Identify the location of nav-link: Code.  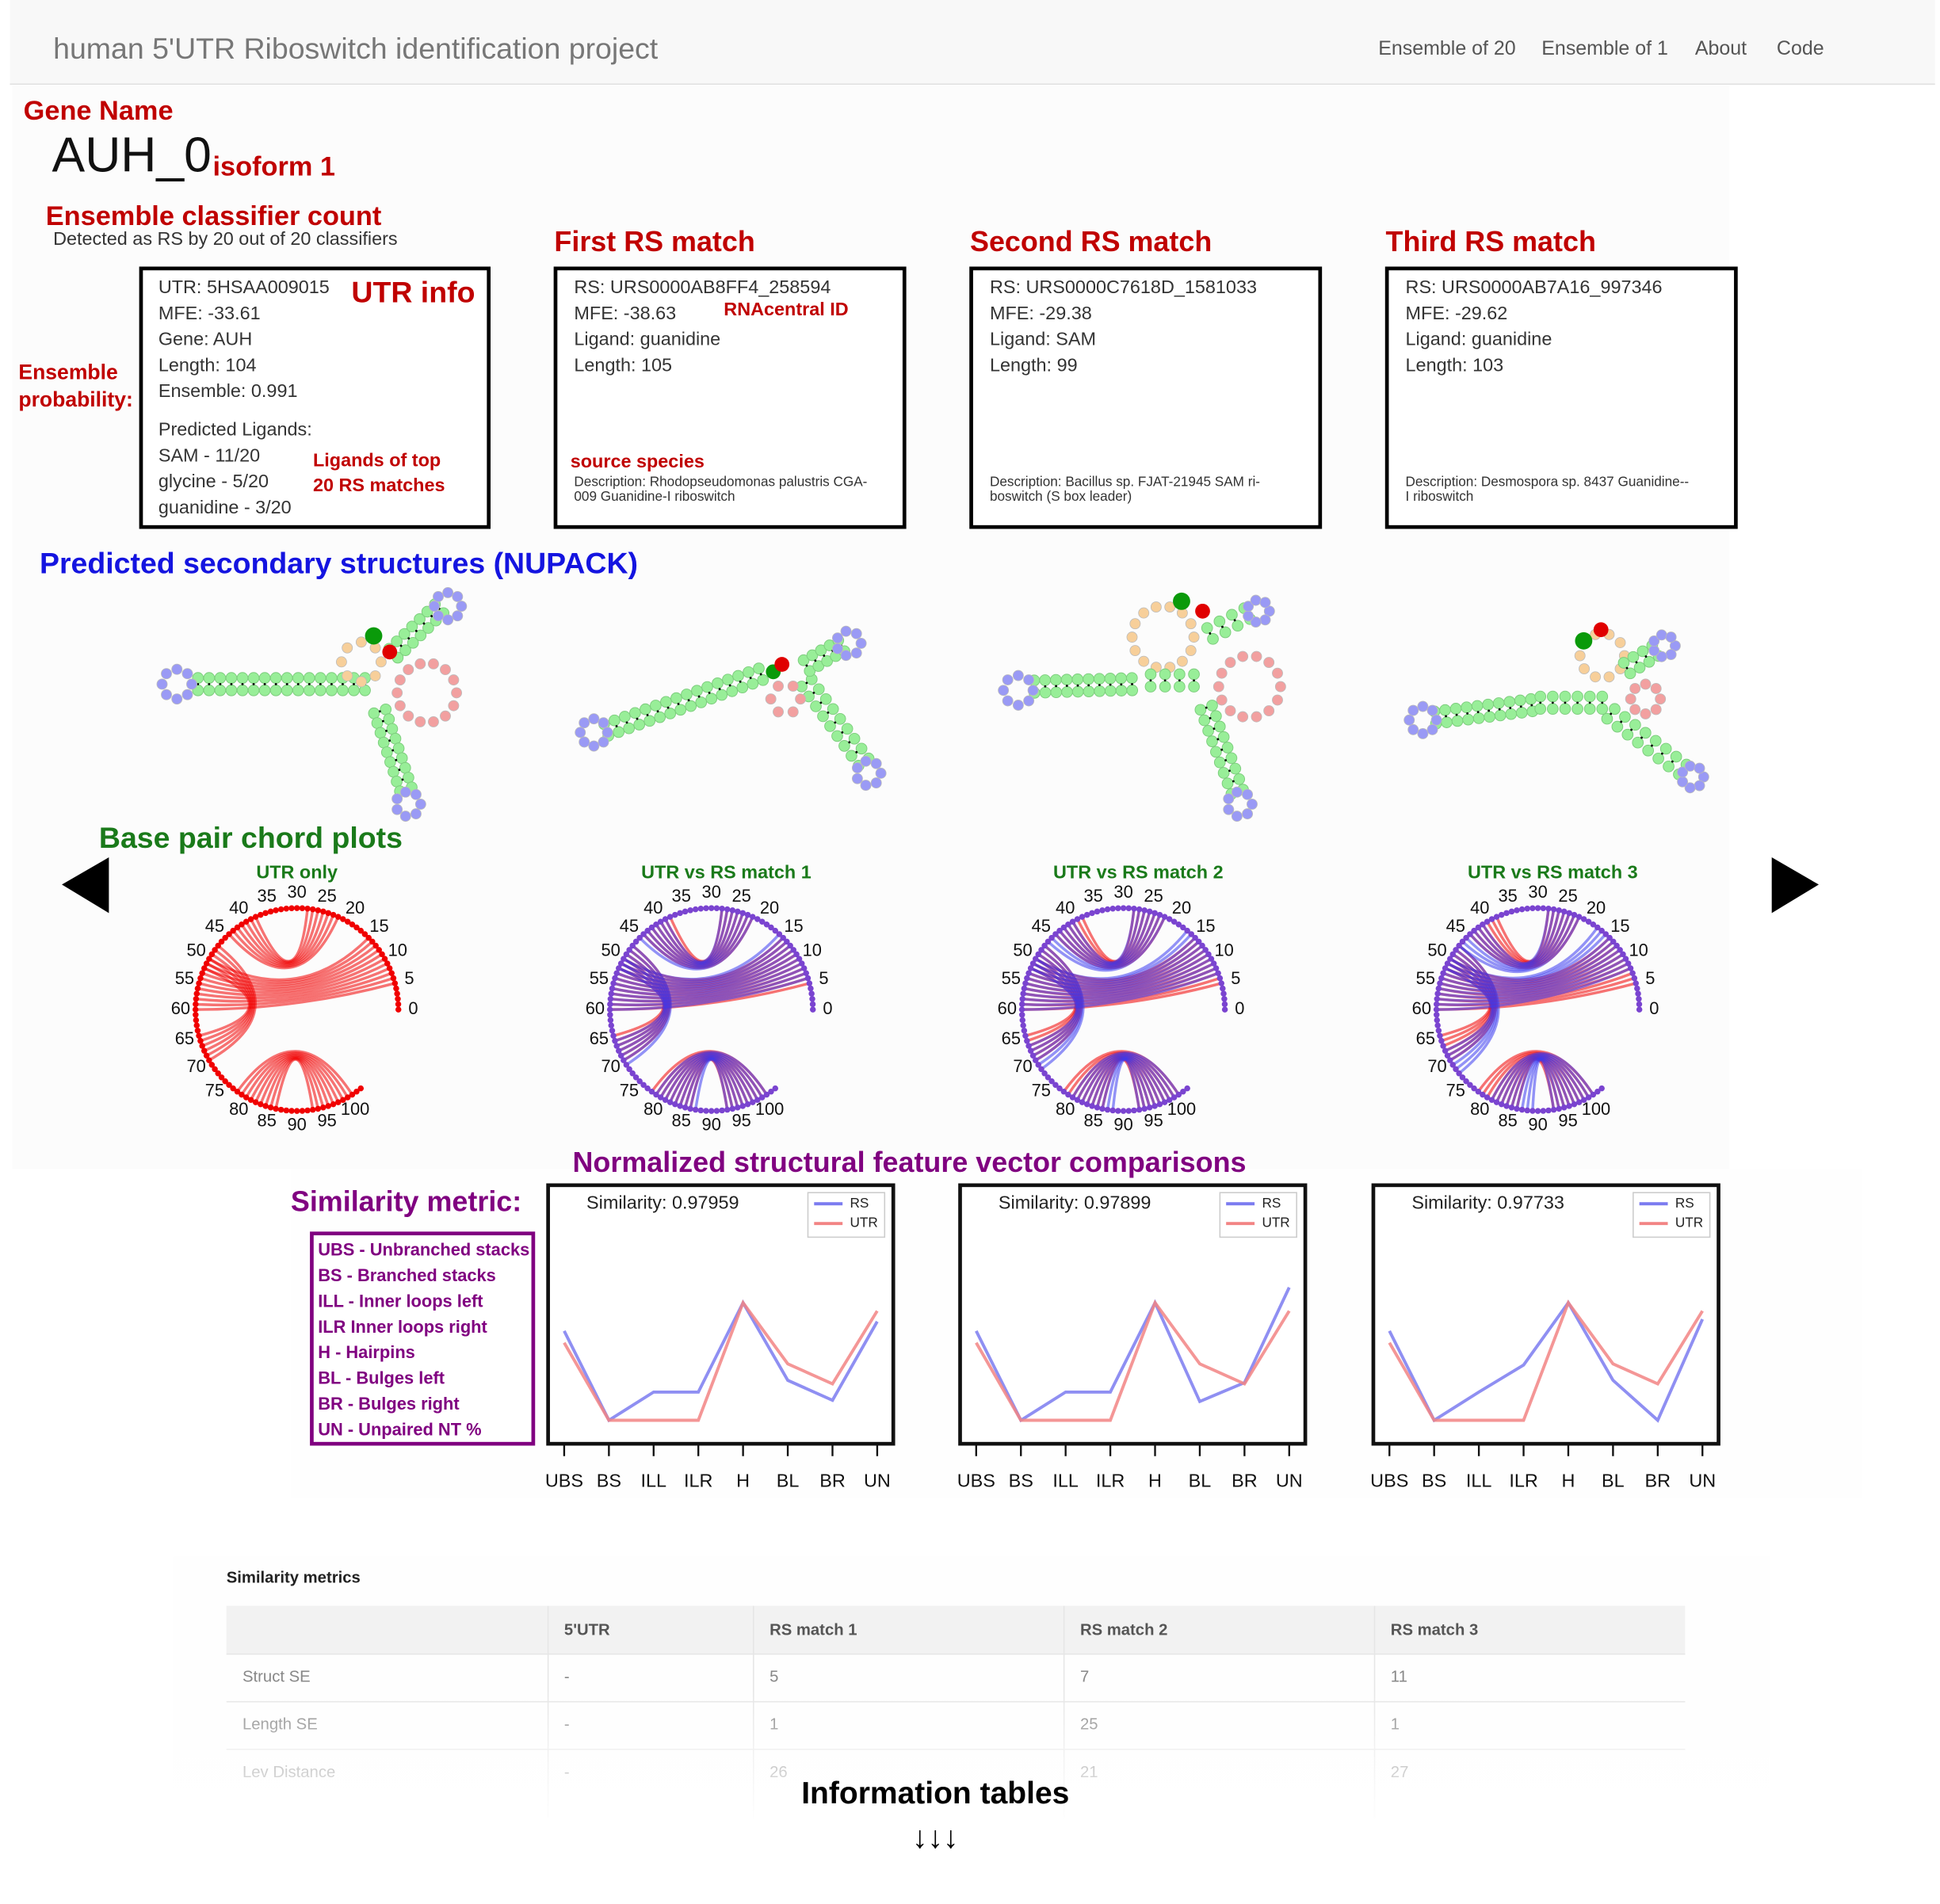
(1800, 48).